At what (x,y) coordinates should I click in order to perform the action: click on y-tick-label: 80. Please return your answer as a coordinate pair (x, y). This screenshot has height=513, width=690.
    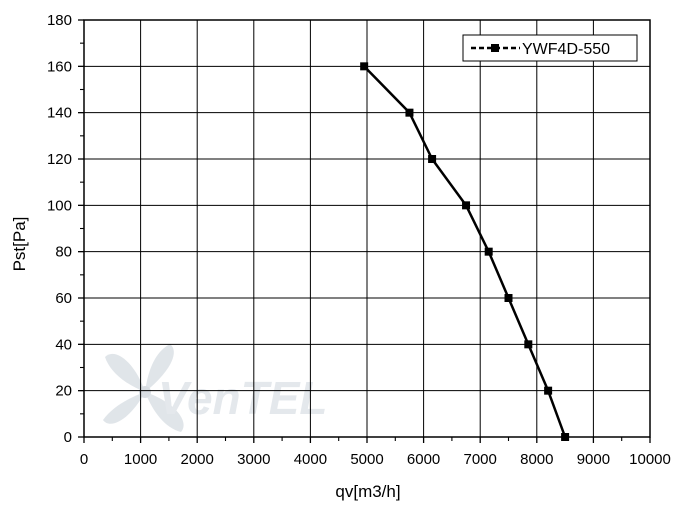
    Looking at the image, I should click on (63, 252).